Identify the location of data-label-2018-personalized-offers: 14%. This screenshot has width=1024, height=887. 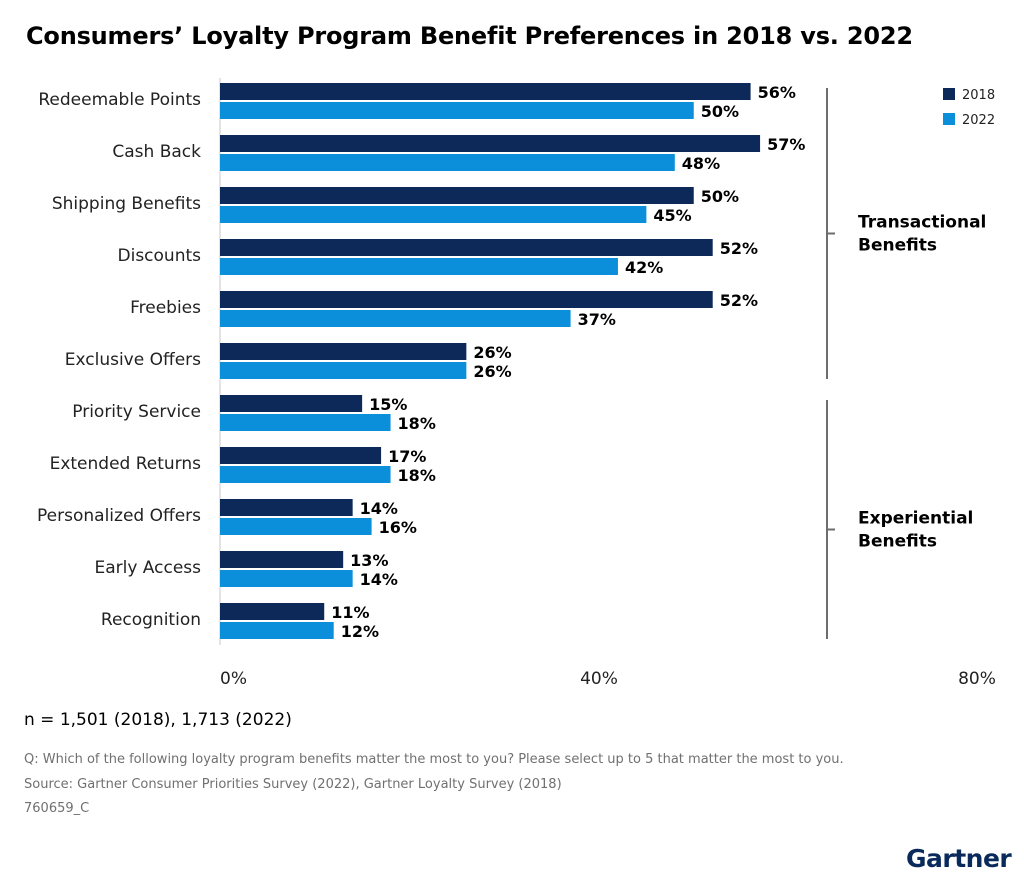
(379, 508).